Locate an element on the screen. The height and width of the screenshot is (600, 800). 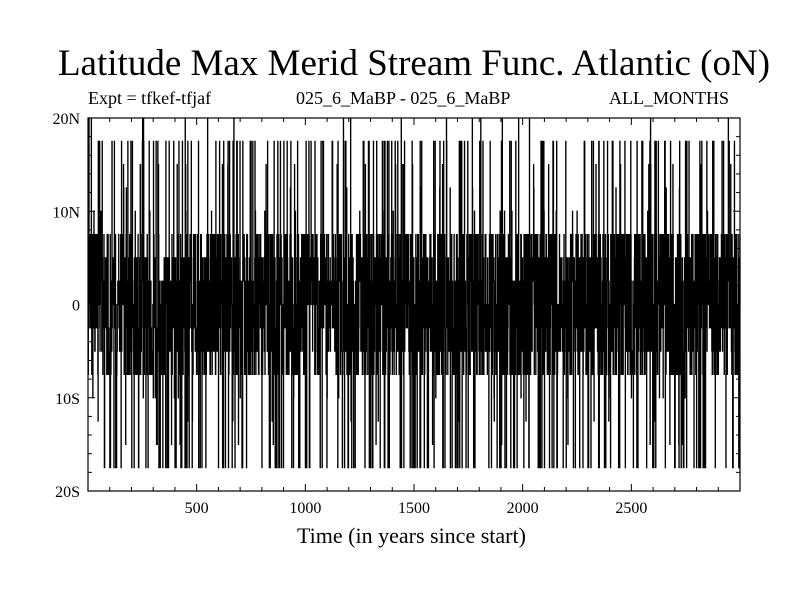
y-tick-label: 20N is located at coordinates (66, 119).